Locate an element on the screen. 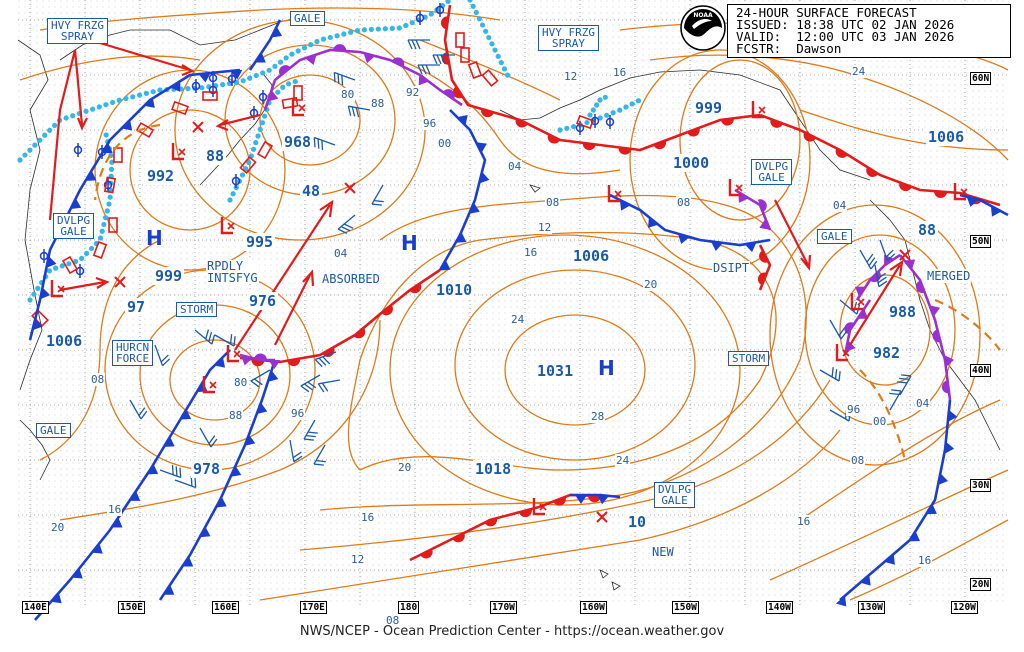 Image resolution: width=1024 pixels, height=652 pixels. label-merged: MERGED is located at coordinates (949, 276).